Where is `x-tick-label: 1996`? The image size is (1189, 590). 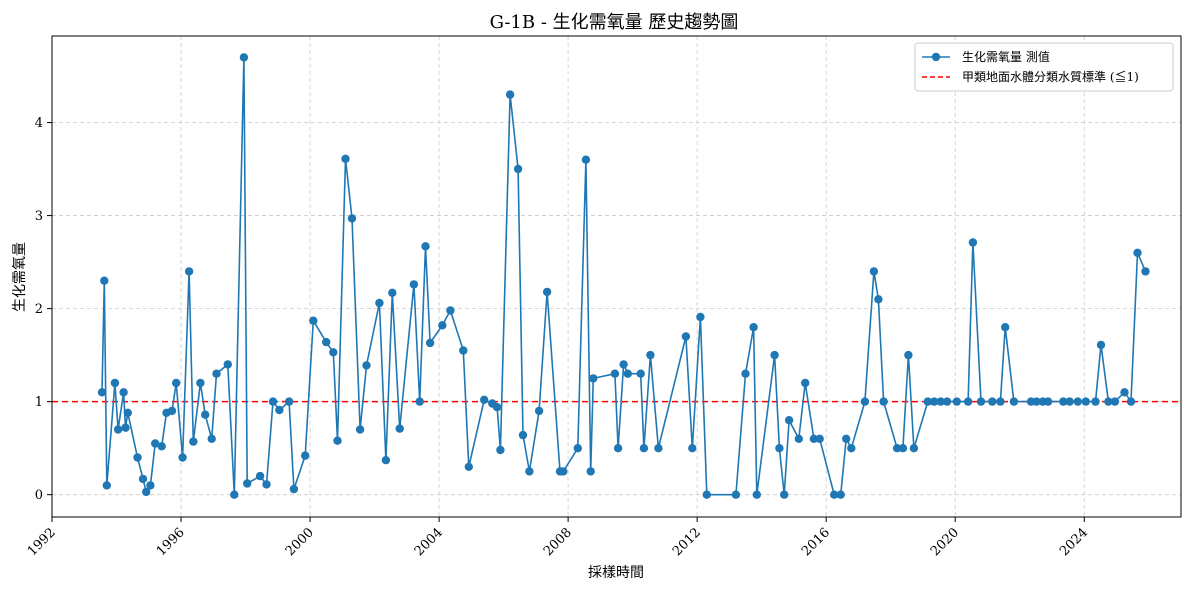 x-tick-label: 1996 is located at coordinates (171, 542).